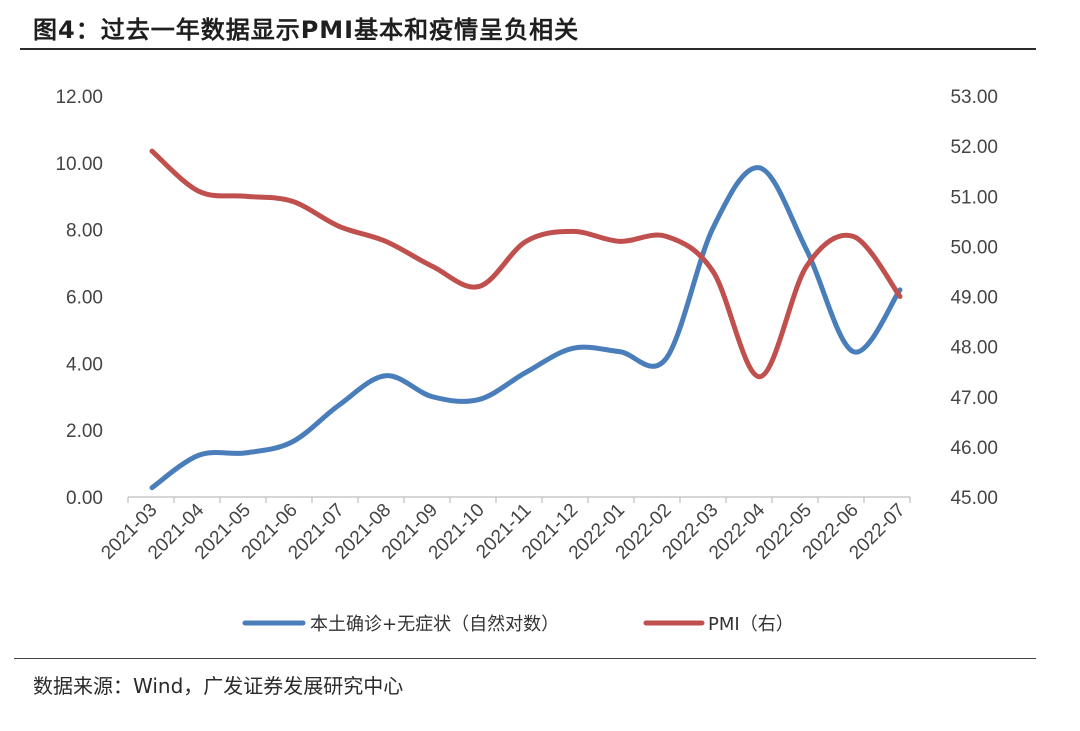 This screenshot has height=731, width=1080. Describe the element at coordinates (218, 686) in the screenshot. I see `source-note: 数据来源：Wind，广发证券发展研究中心` at that location.